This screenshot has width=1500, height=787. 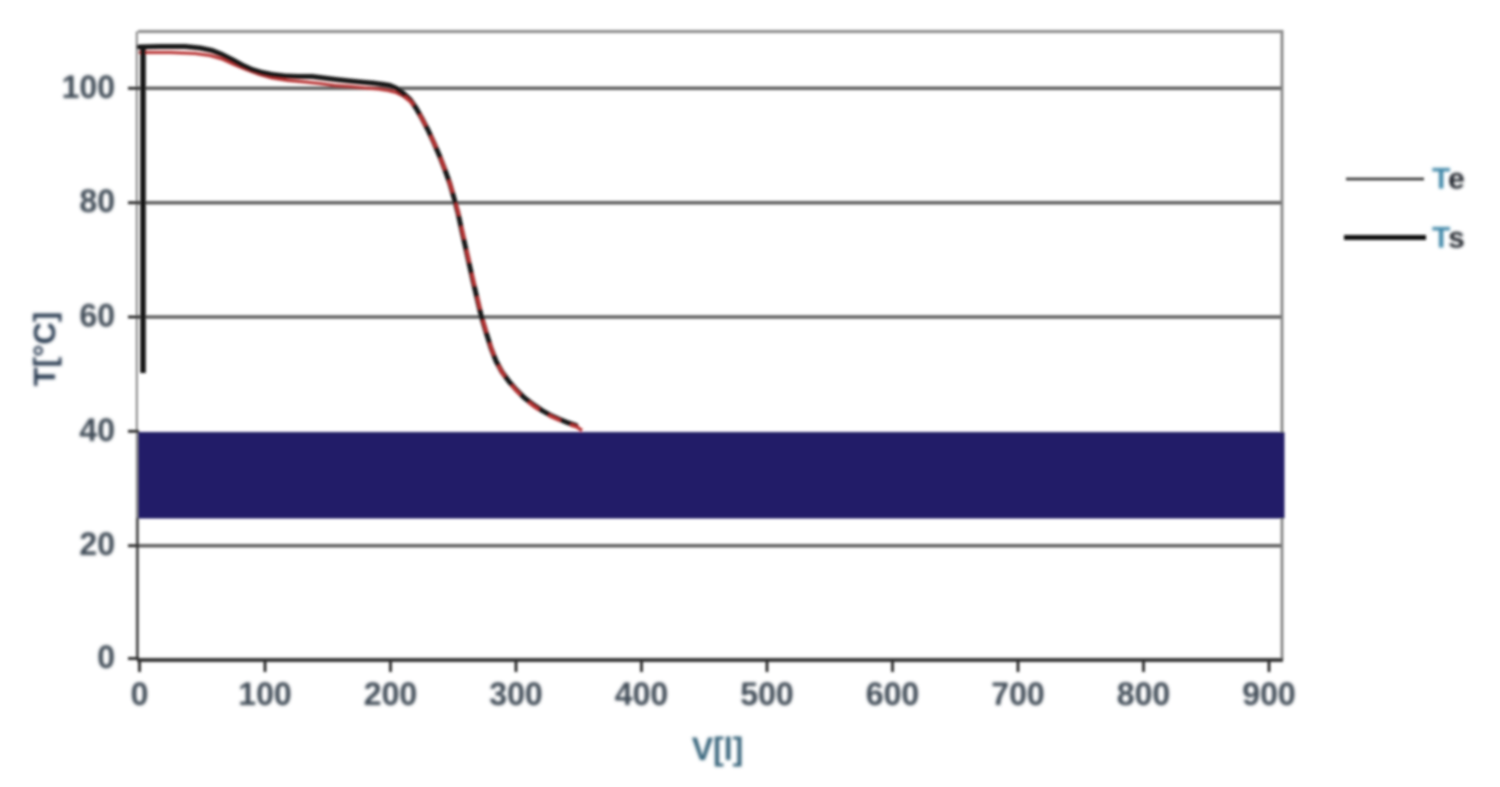 I want to click on svg-text: V[l], so click(x=718, y=749).